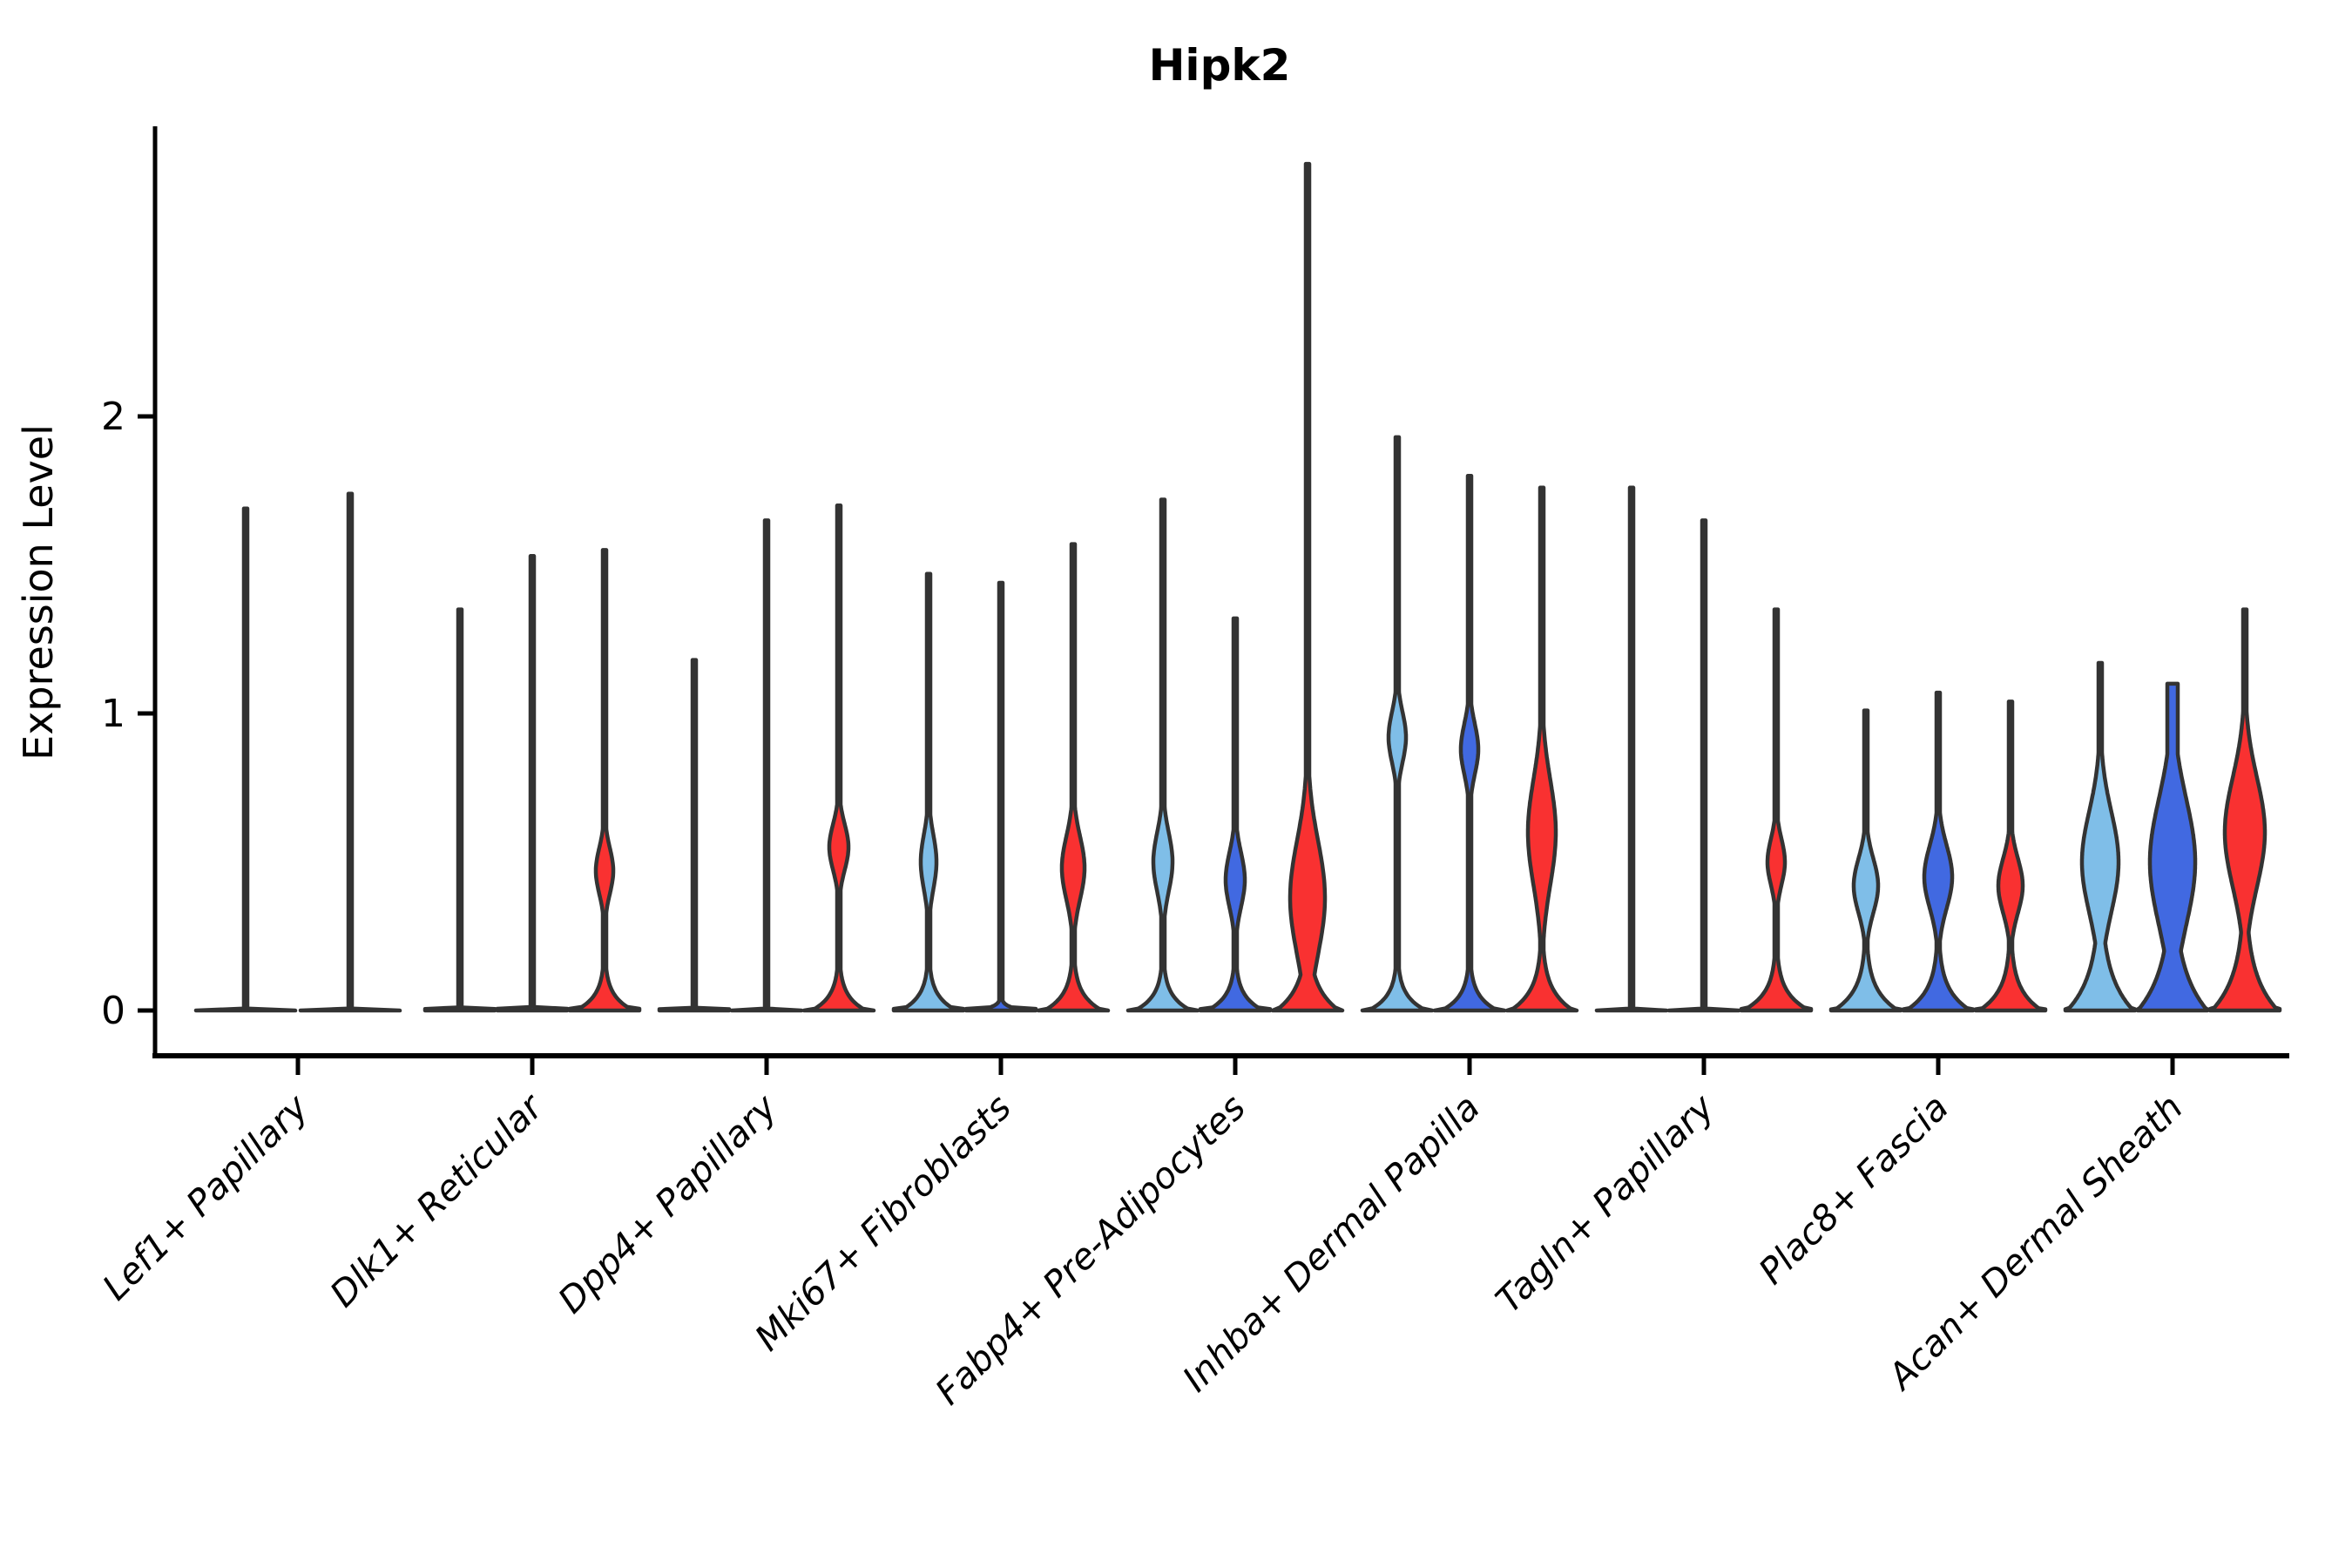  Describe the element at coordinates (1854, 1189) in the screenshot. I see `x-tick-label: Plac8+ Fascia` at that location.